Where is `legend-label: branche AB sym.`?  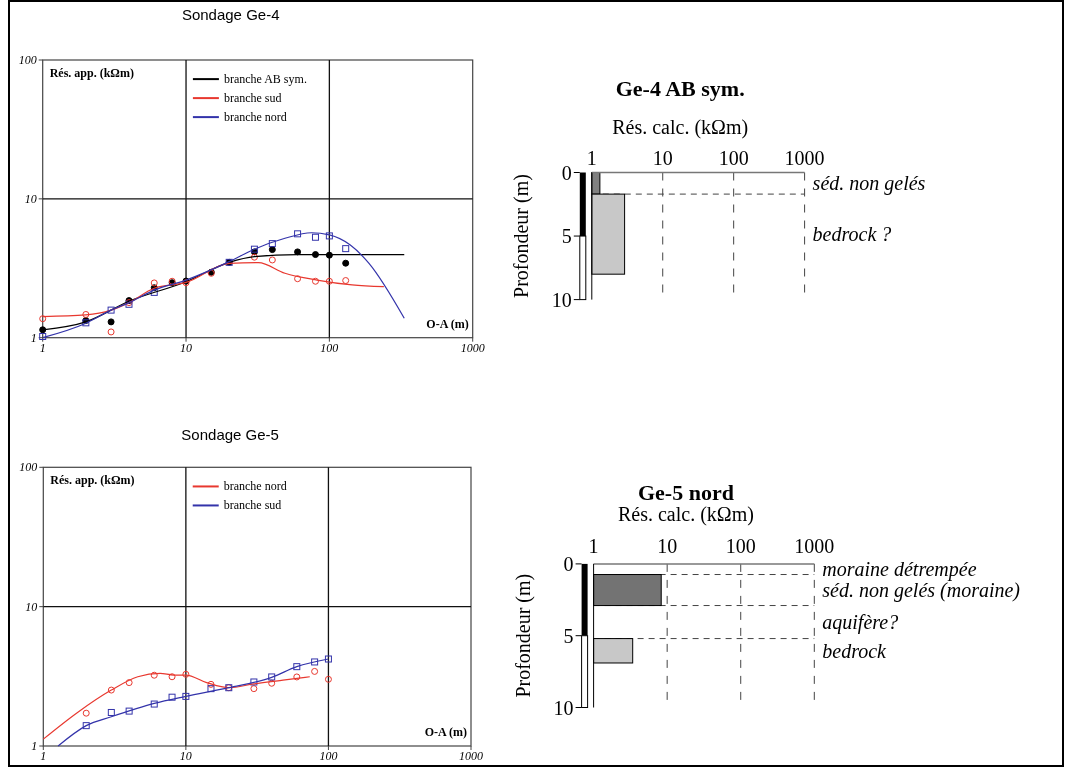 legend-label: branche AB sym. is located at coordinates (265, 79).